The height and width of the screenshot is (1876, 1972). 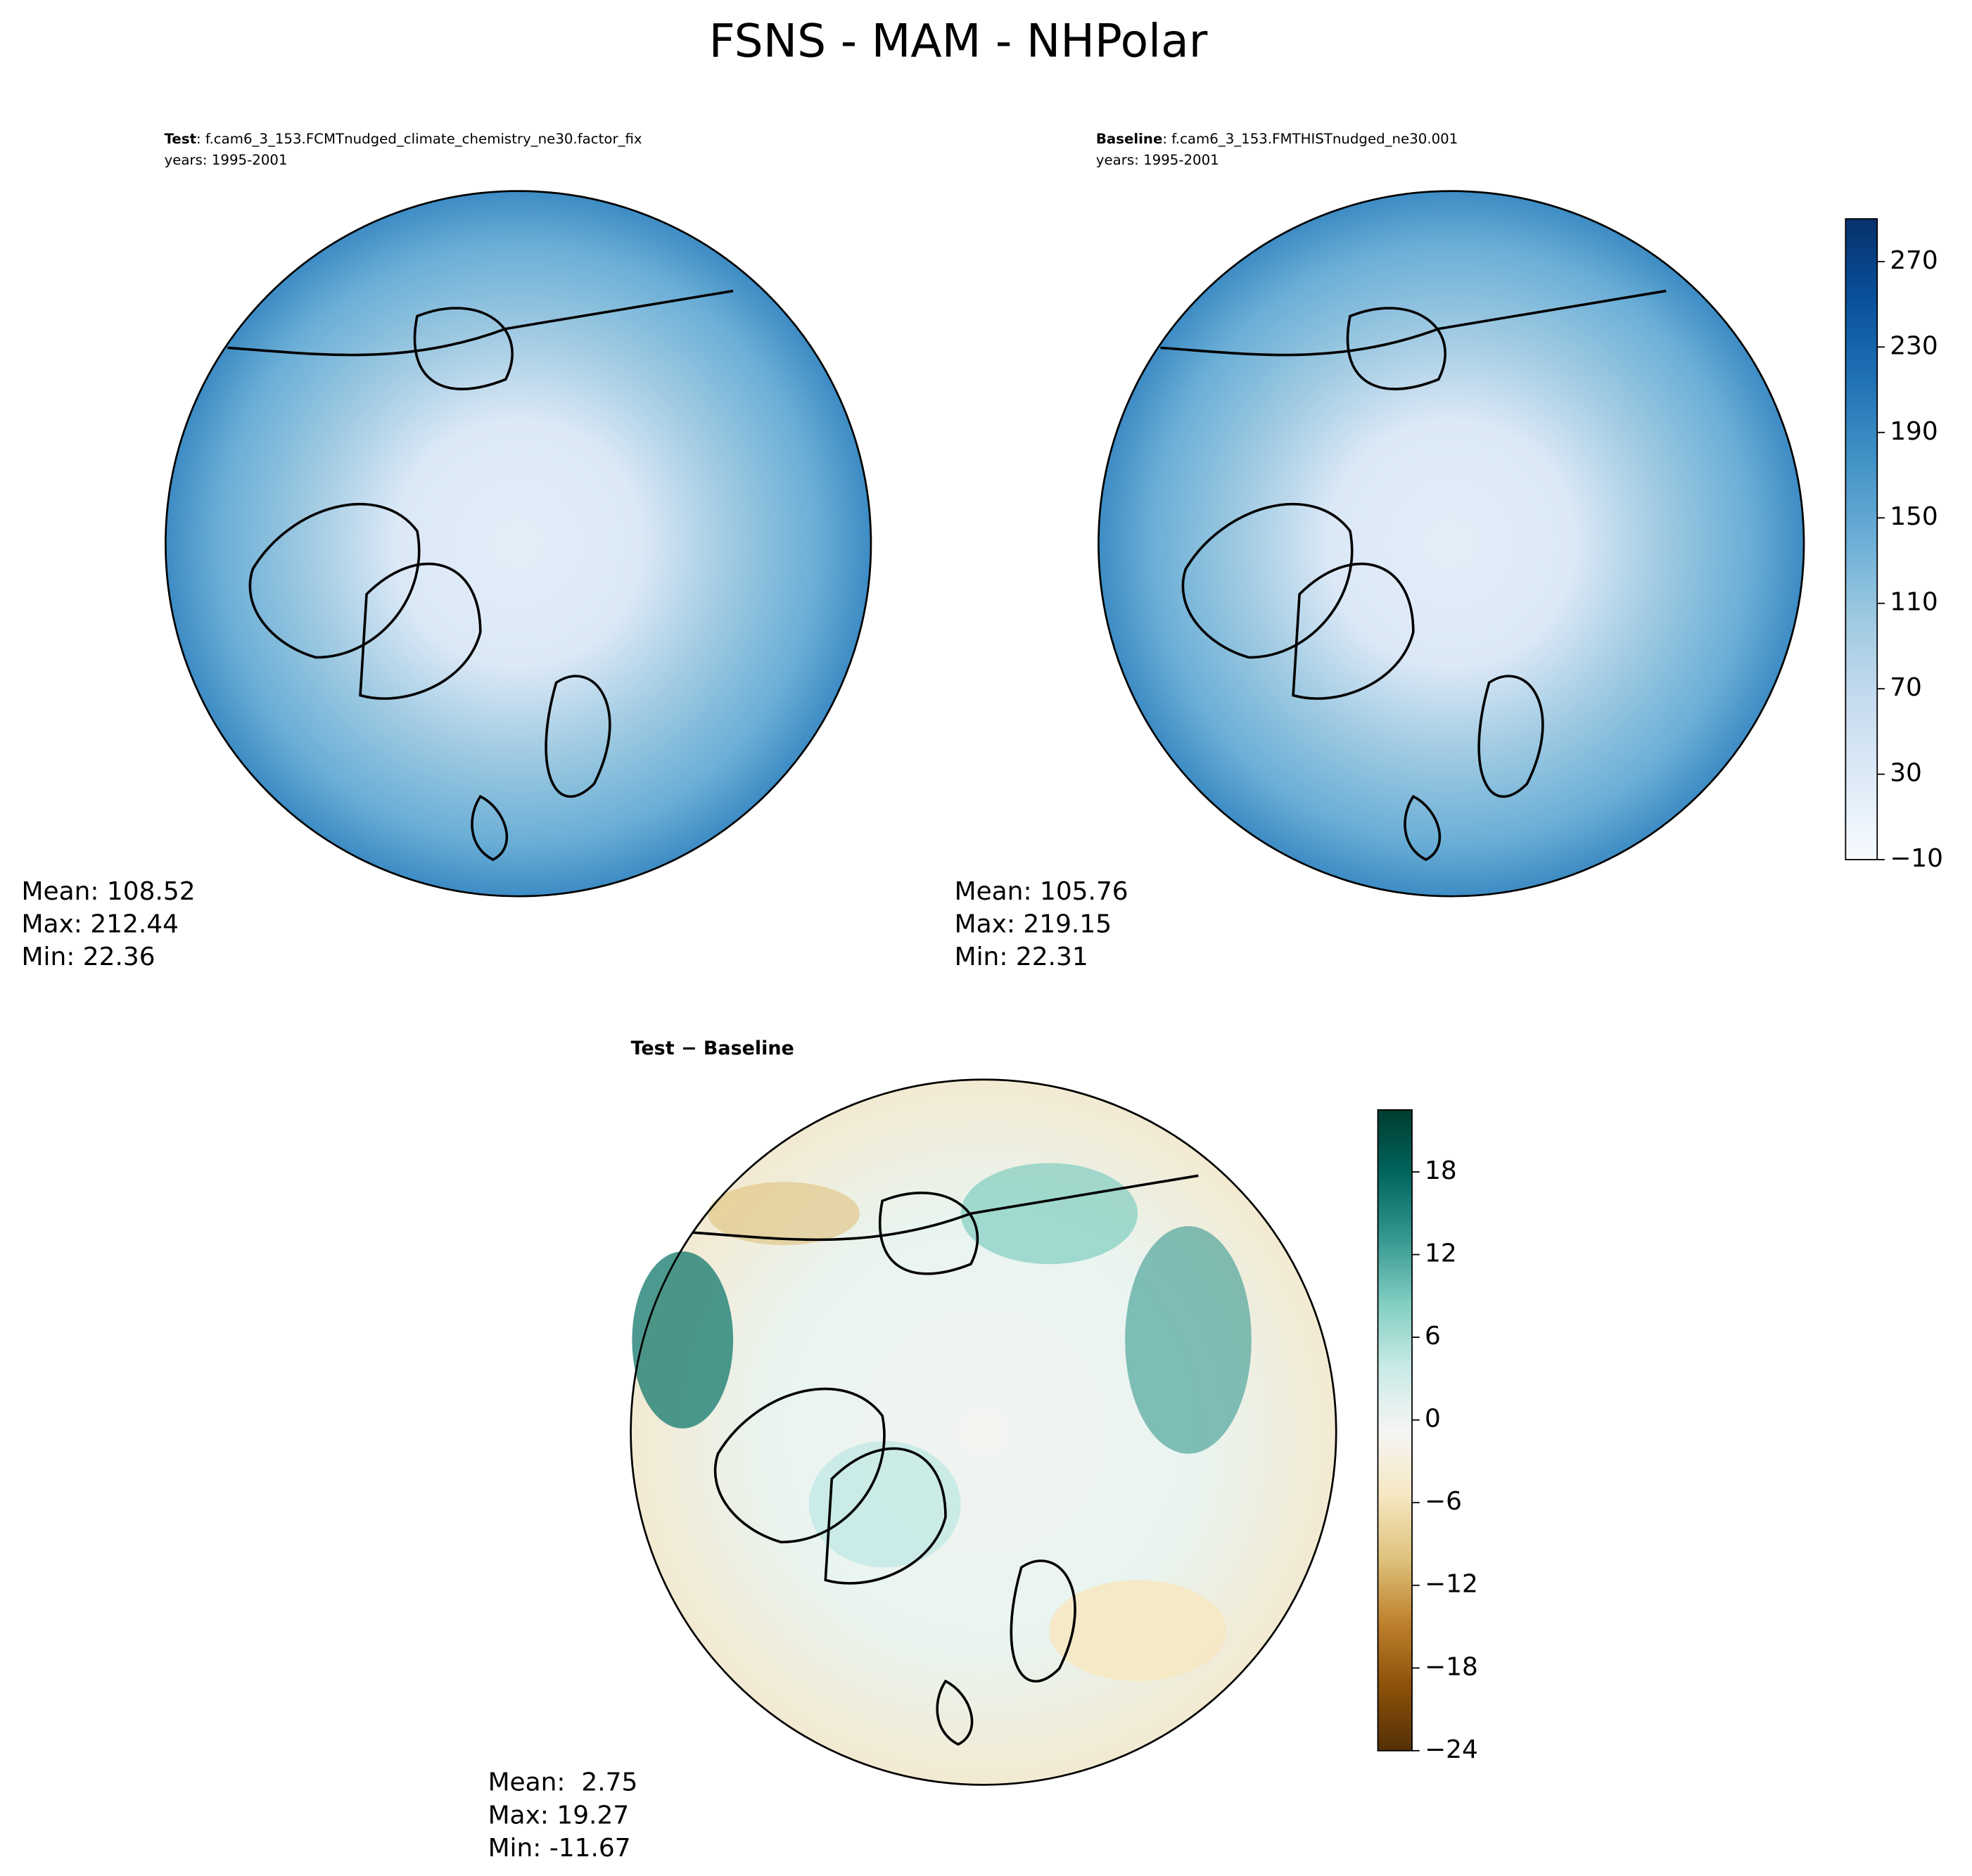 What do you see at coordinates (181, 138) in the screenshot?
I see `panel-label: Test` at bounding box center [181, 138].